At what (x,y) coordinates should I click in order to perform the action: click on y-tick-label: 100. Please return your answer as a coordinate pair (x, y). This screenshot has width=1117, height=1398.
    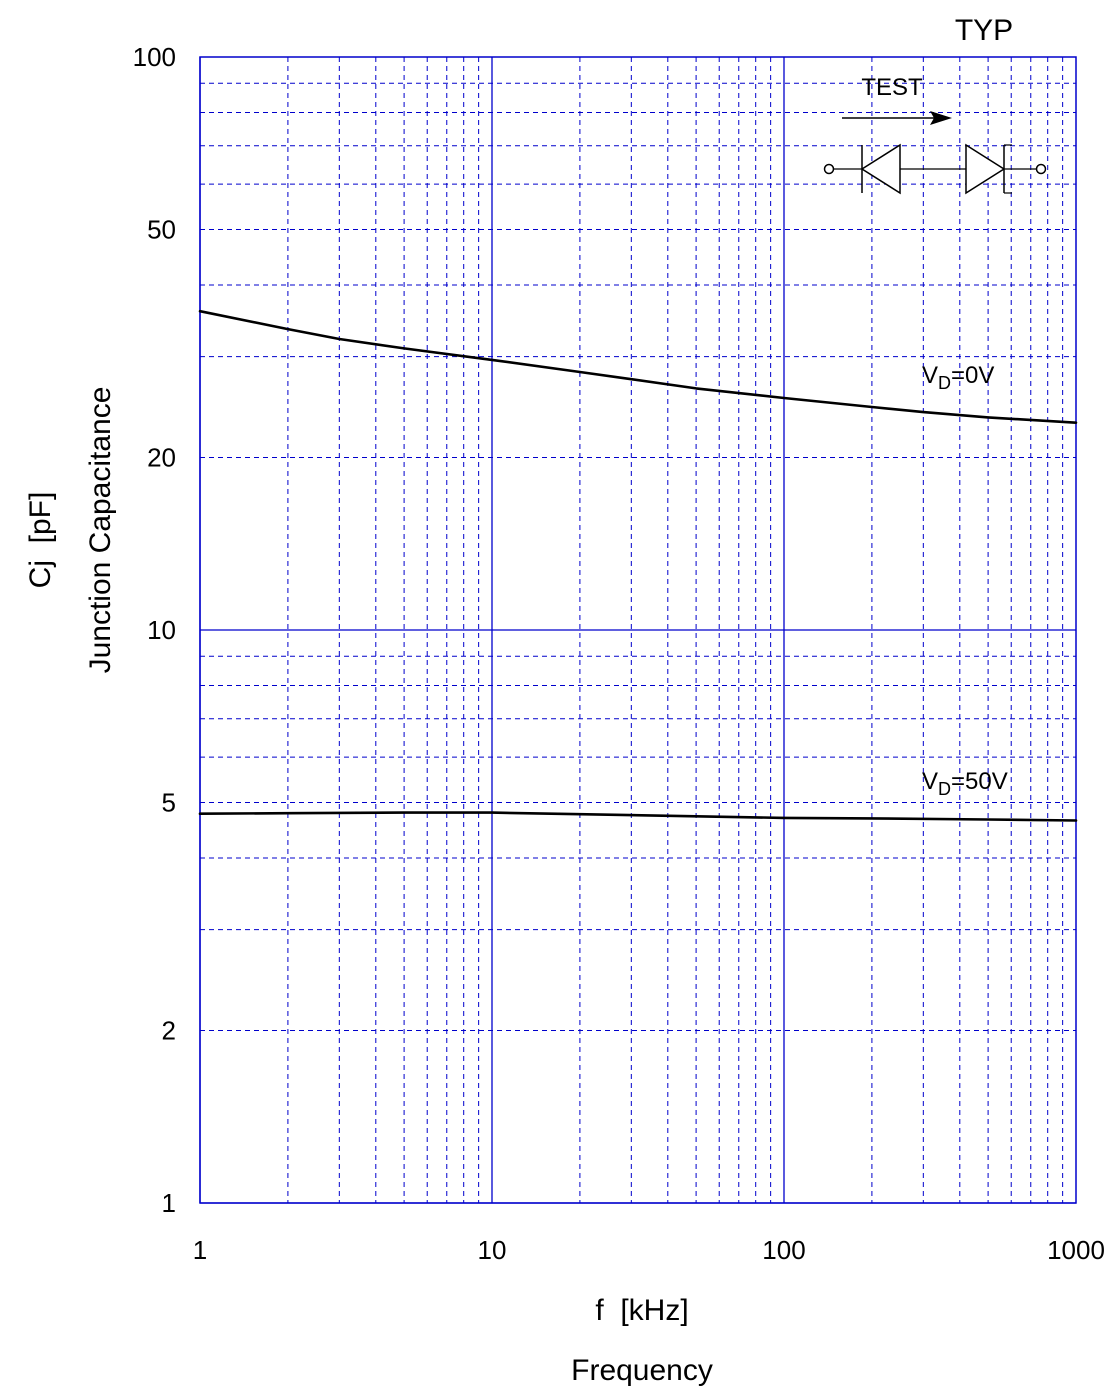
    Looking at the image, I should click on (154, 57).